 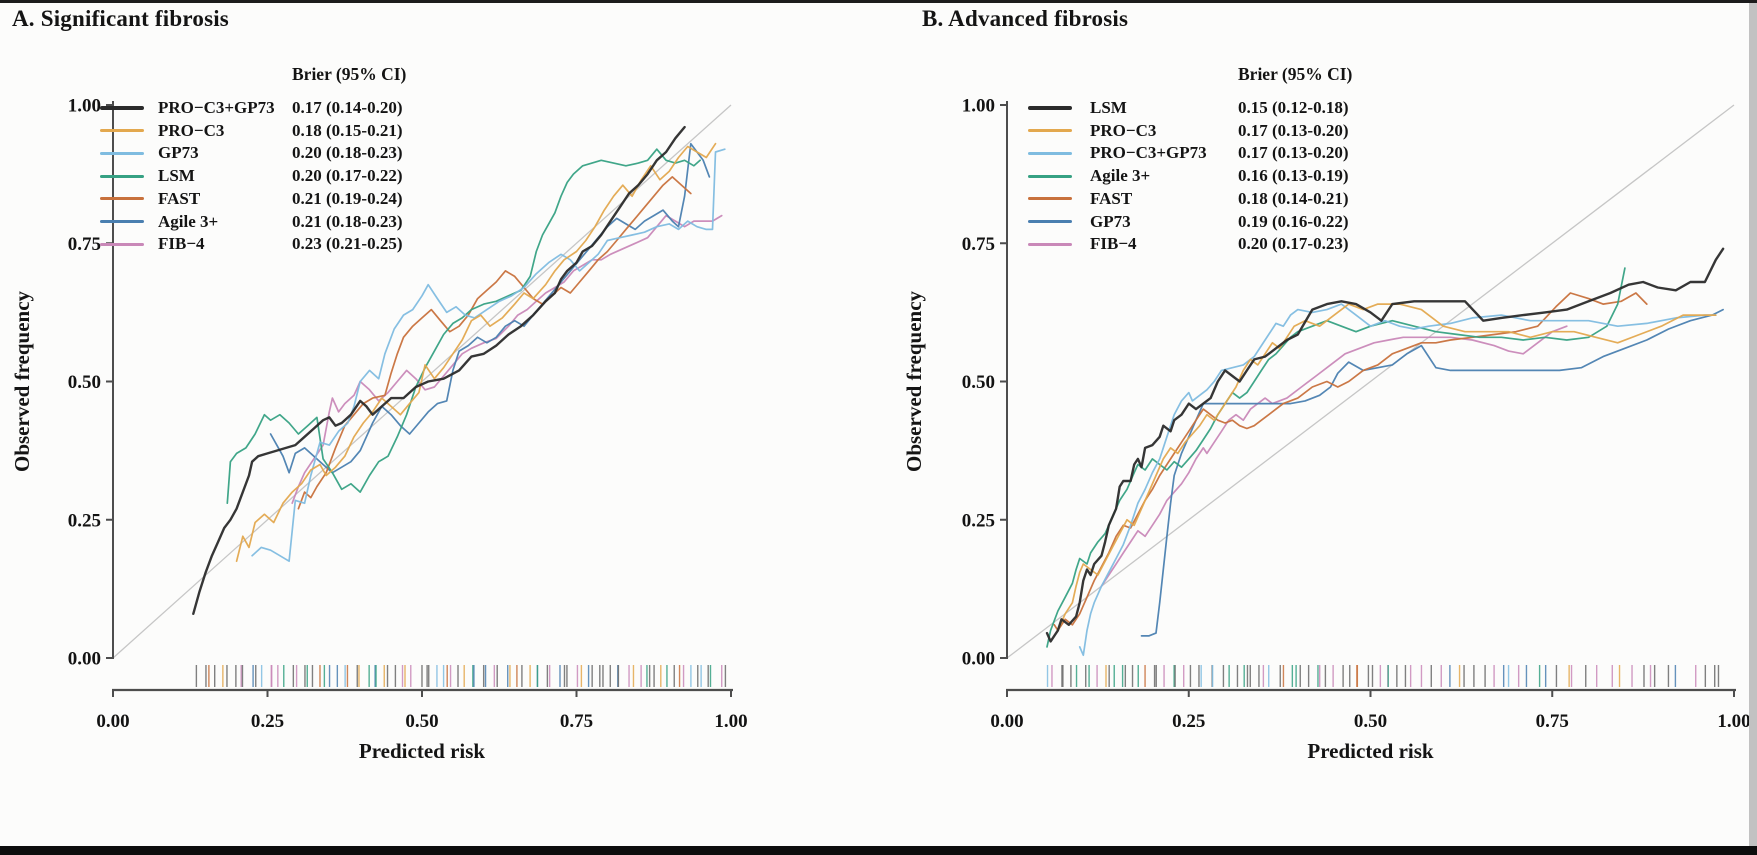 I want to click on frame-edge-top, so click(x=878, y=1).